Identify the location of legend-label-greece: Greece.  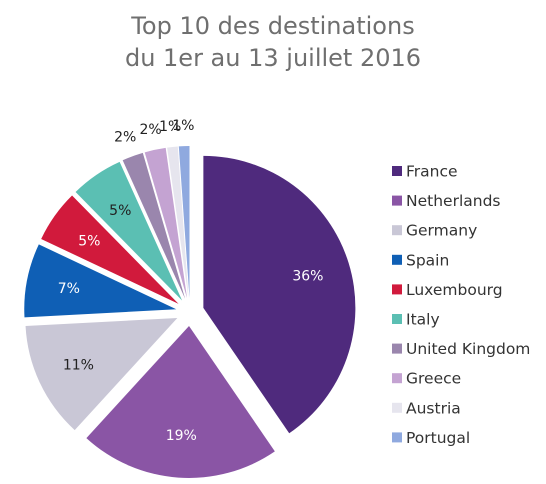
(433, 379).